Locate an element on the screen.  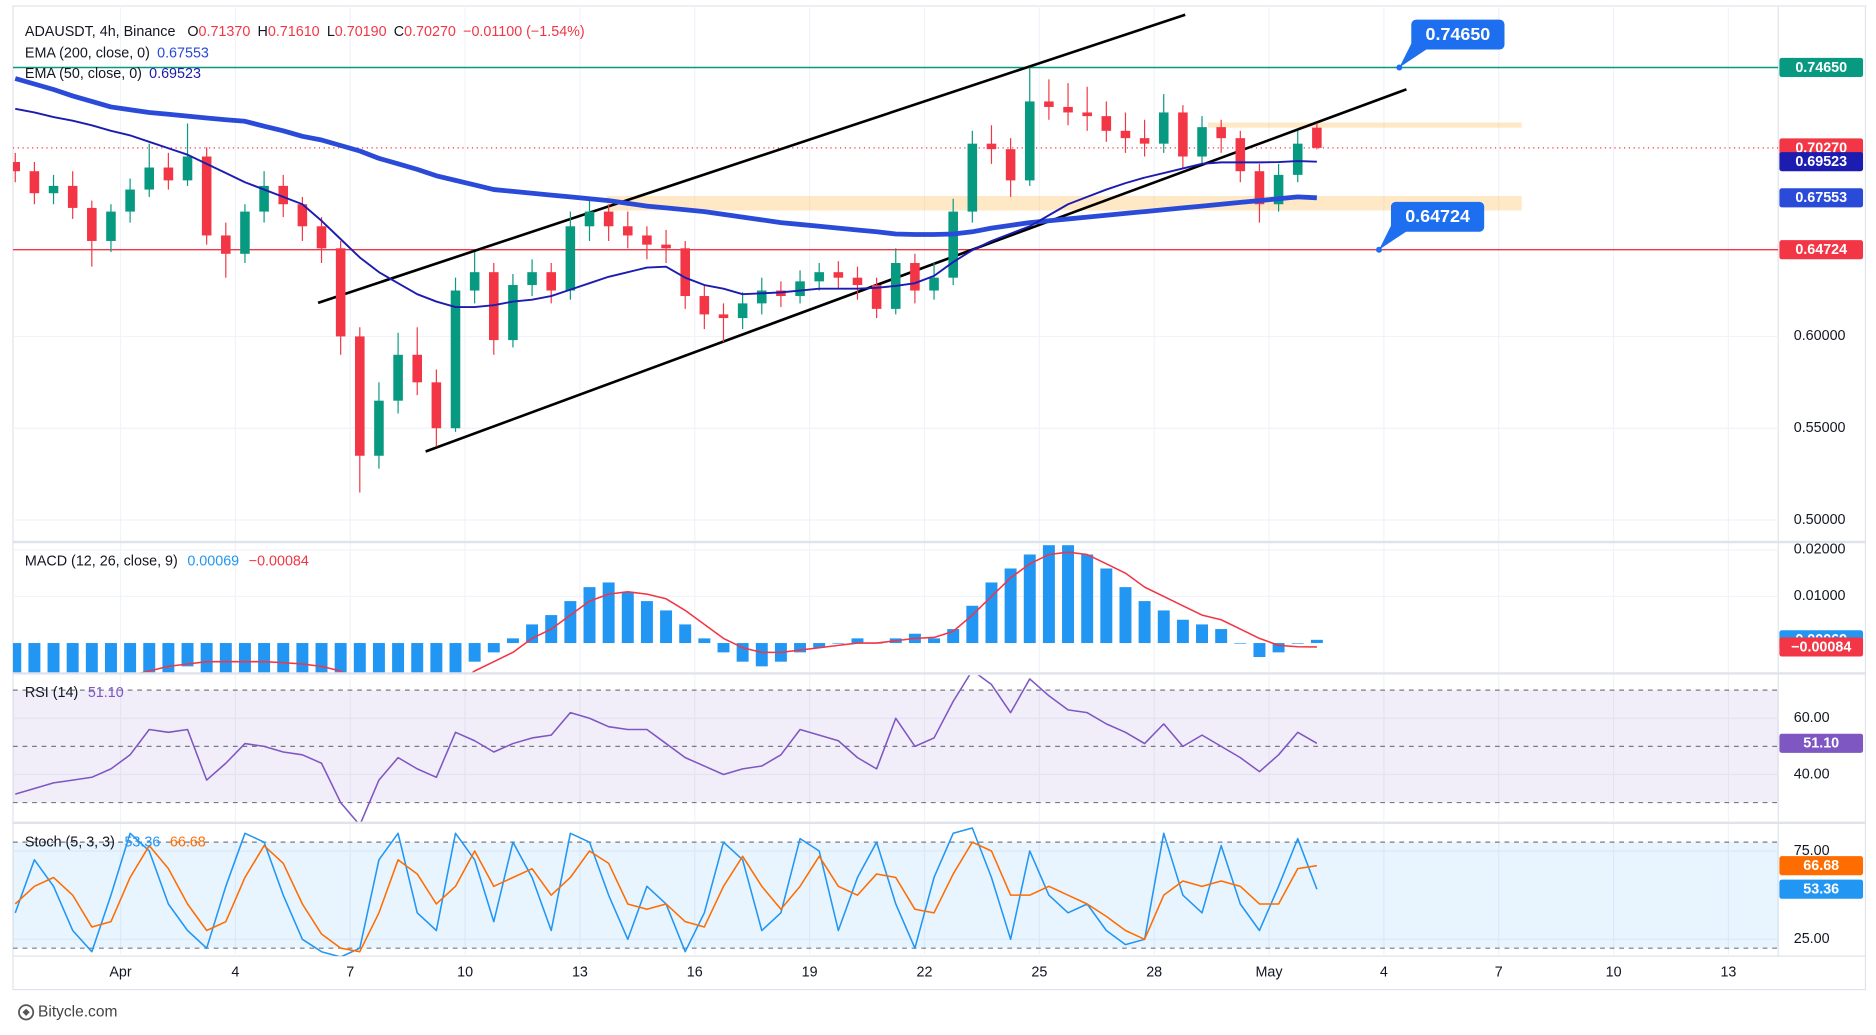
x-tick-label: 16 is located at coordinates (695, 973).